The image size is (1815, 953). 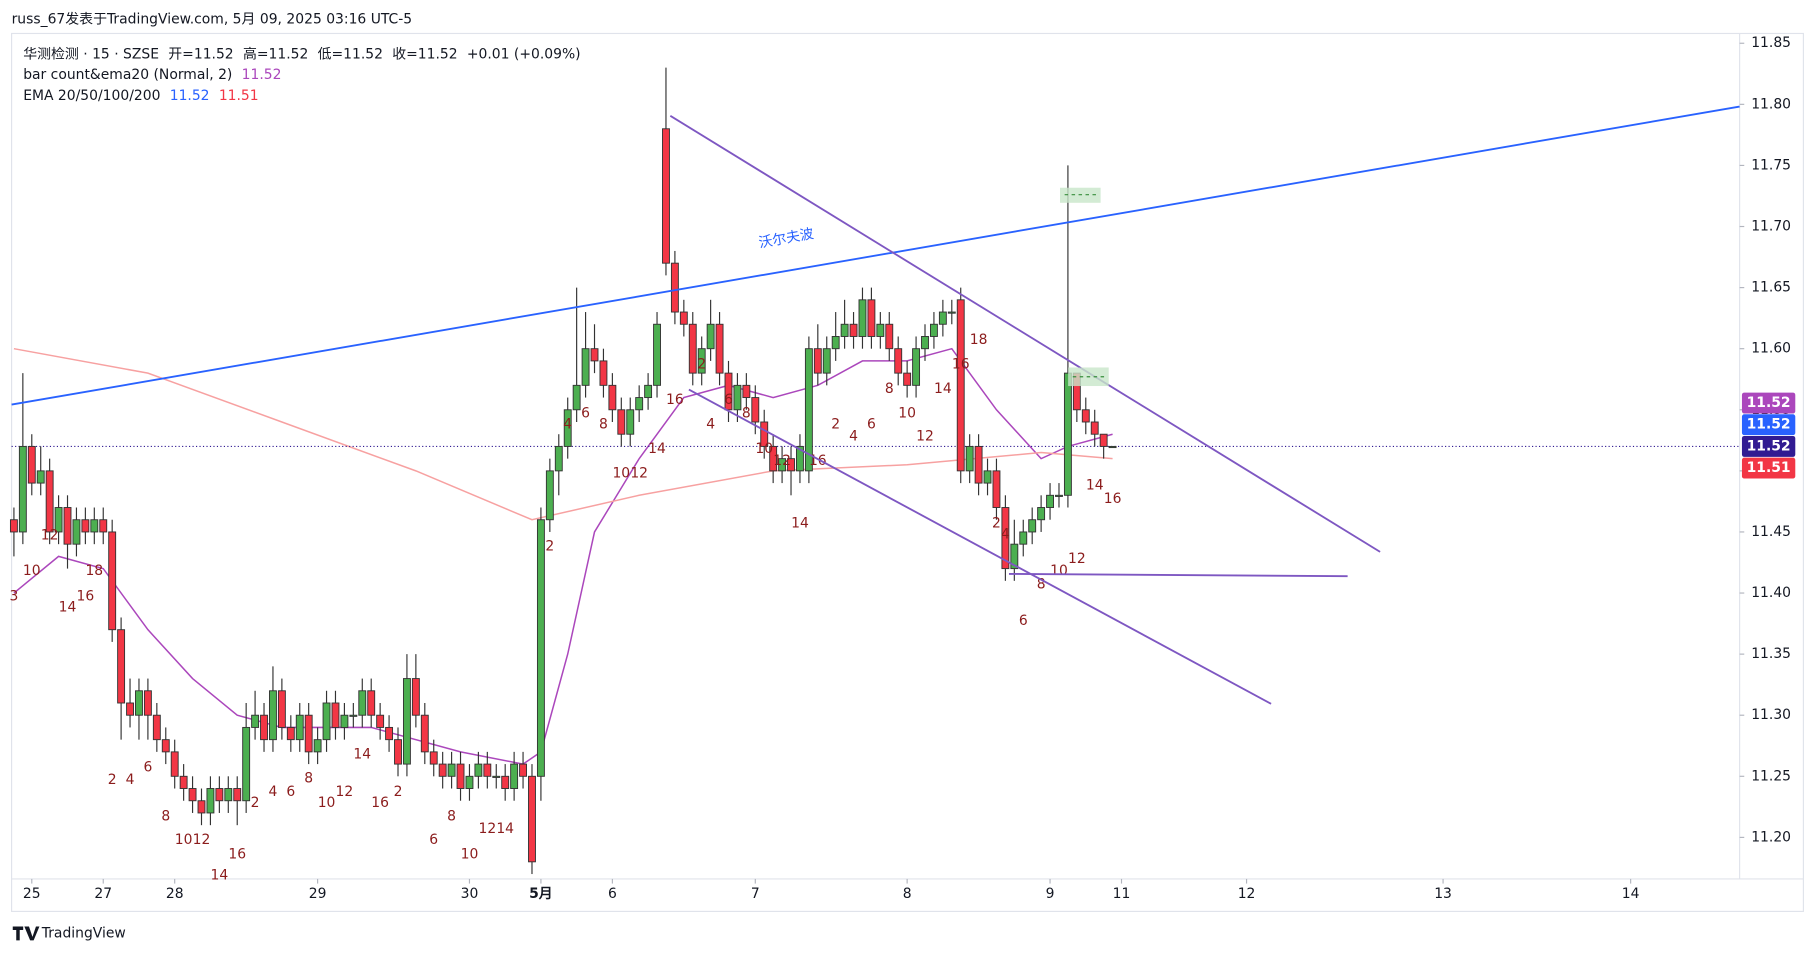 What do you see at coordinates (1769, 425) in the screenshot?
I see `price-badge-label: 11.52` at bounding box center [1769, 425].